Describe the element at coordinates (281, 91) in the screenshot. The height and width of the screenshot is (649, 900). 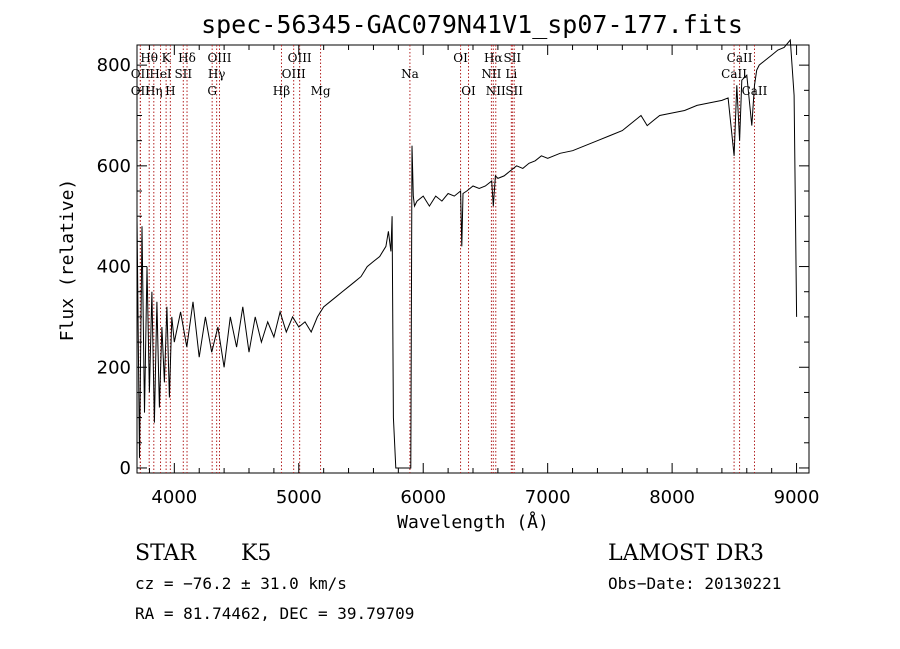
I see `reference-line-label: Hβ` at that location.